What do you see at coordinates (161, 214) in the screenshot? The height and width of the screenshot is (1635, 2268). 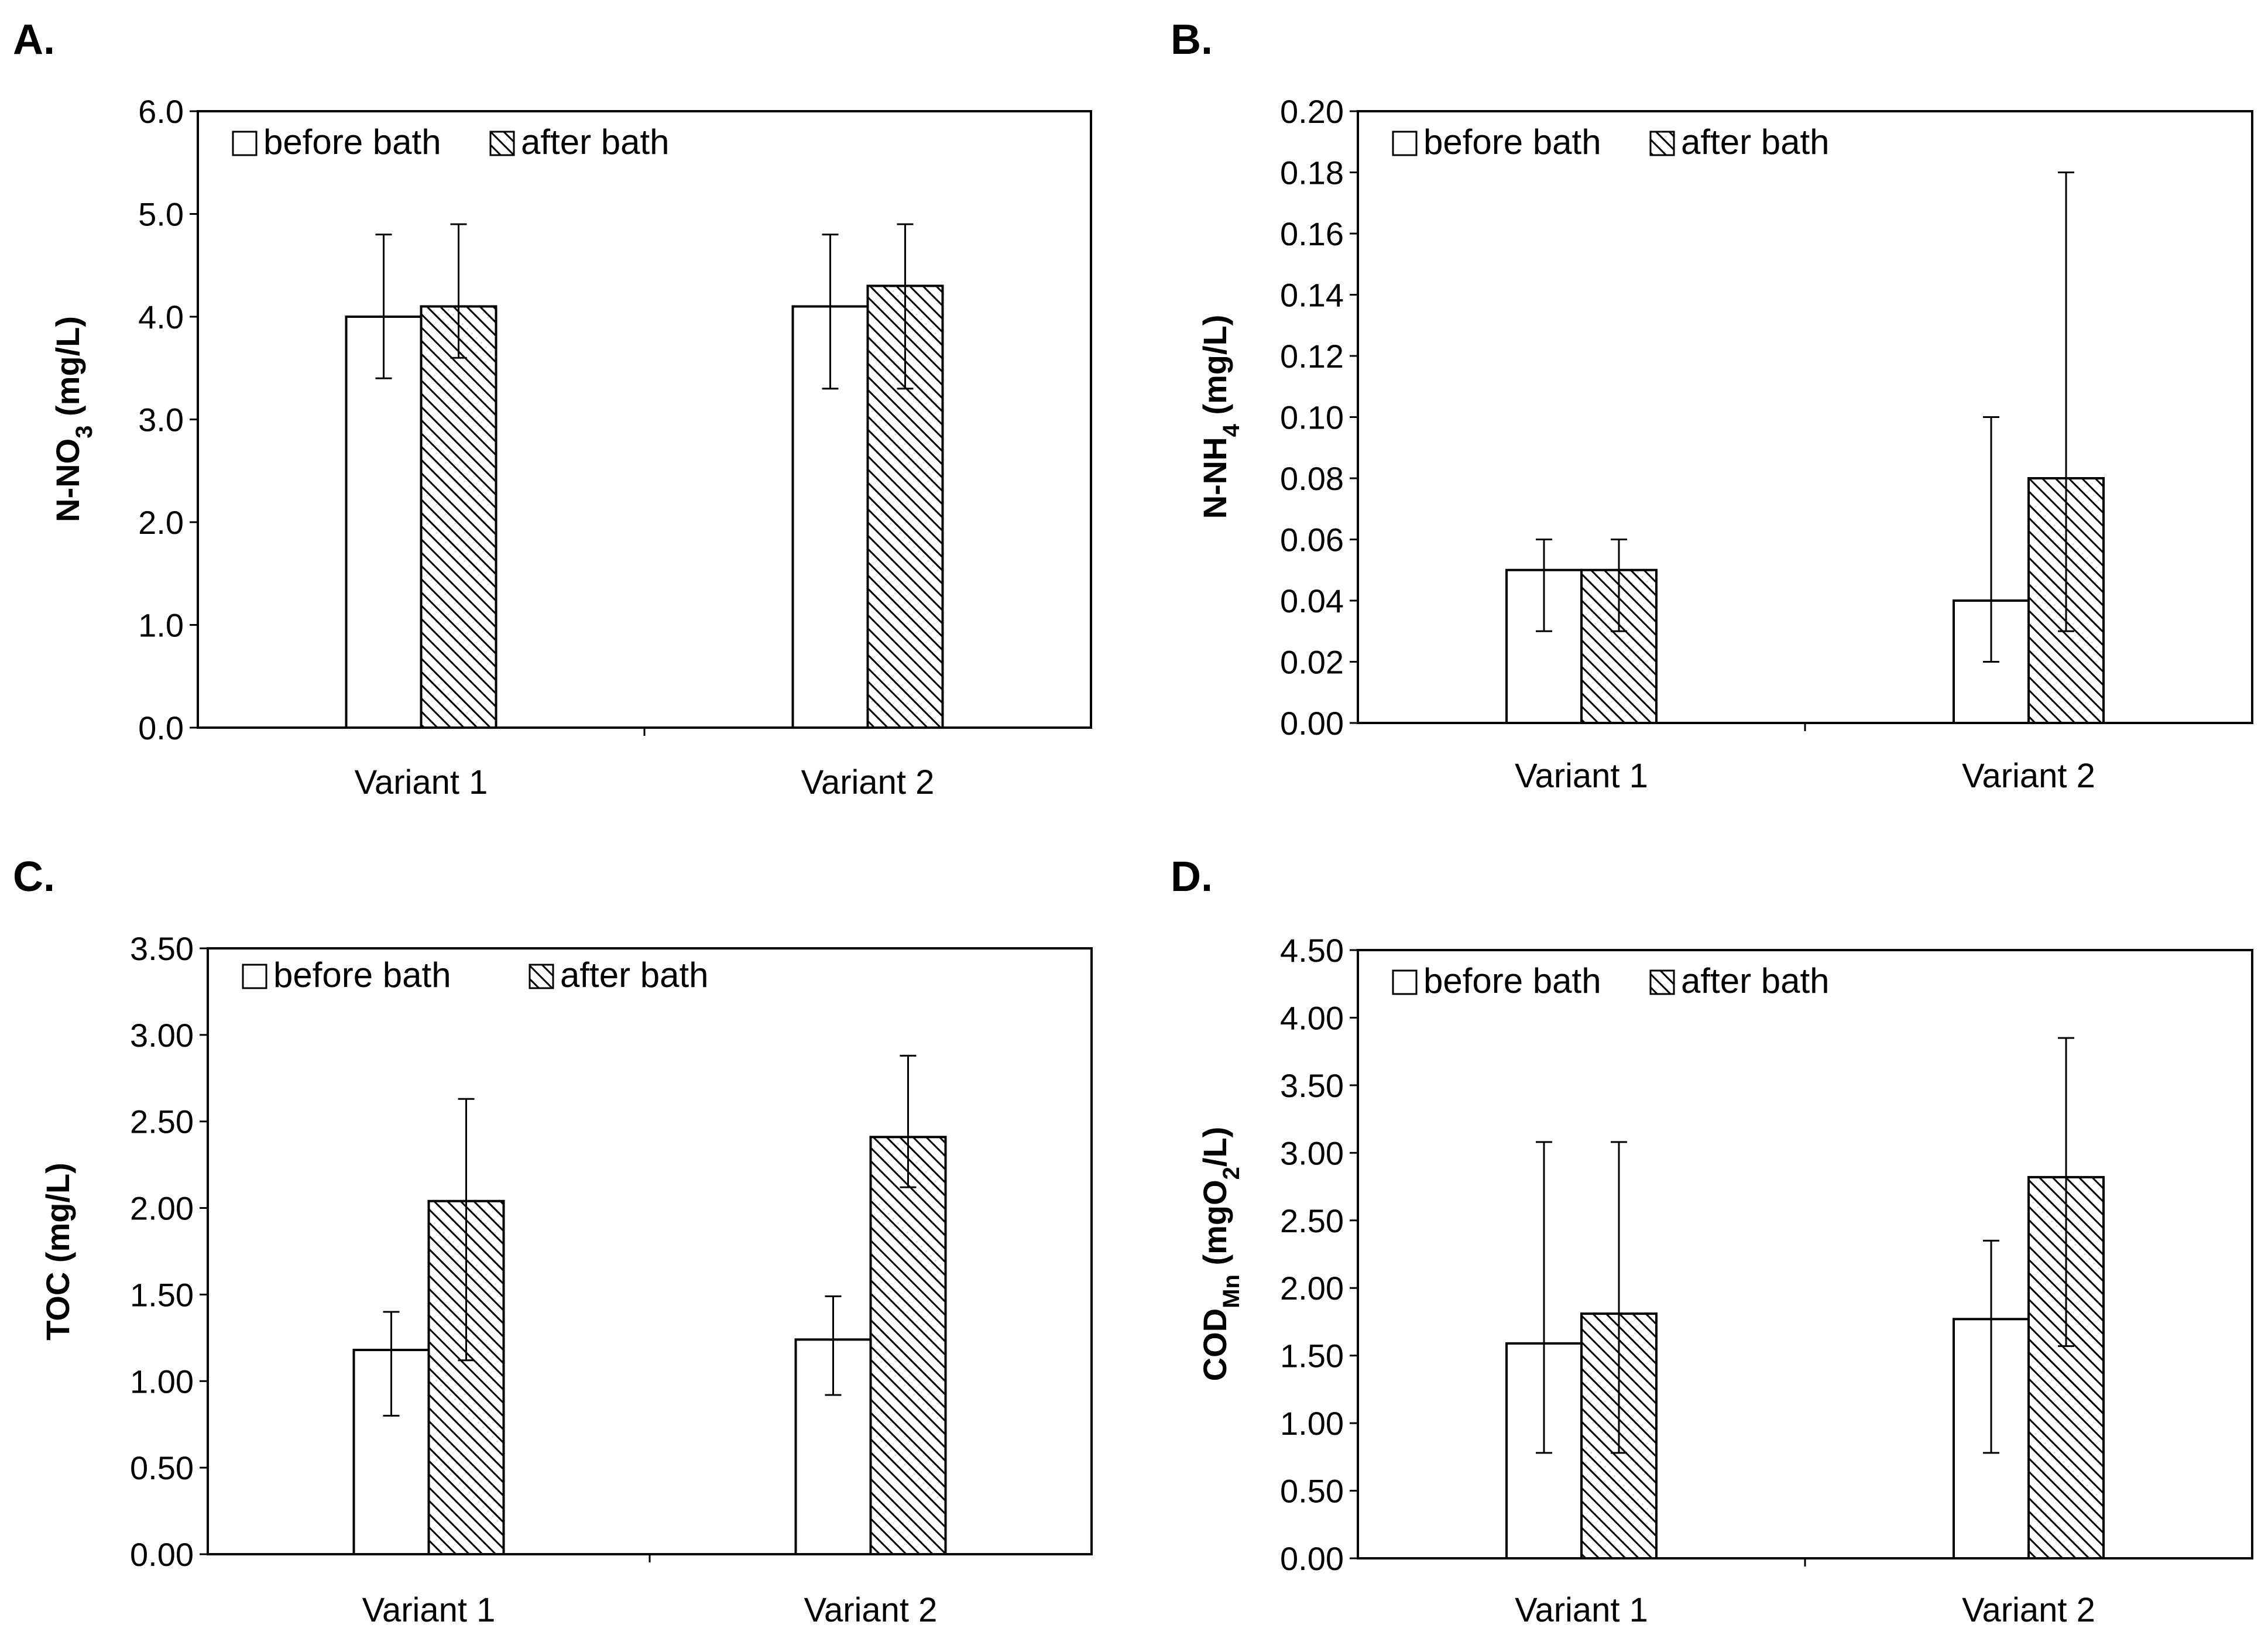 I see `y-tick-label: 5.0` at bounding box center [161, 214].